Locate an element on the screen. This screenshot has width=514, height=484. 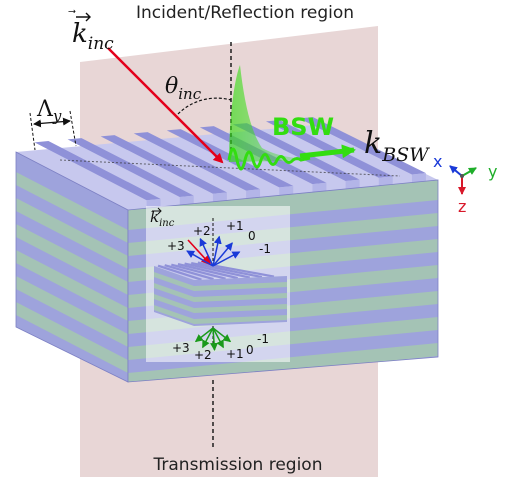
transmission-label: Transmission region is located at coordinates (238, 465).